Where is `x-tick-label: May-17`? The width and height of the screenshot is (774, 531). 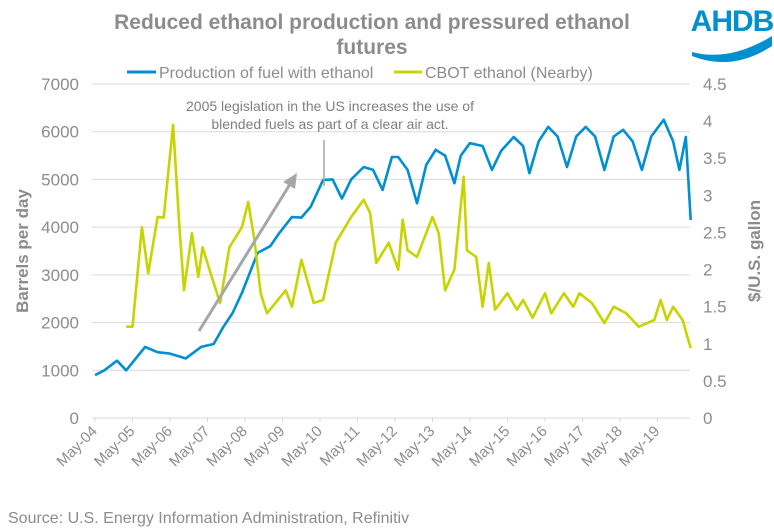
x-tick-label: May-17 is located at coordinates (564, 446).